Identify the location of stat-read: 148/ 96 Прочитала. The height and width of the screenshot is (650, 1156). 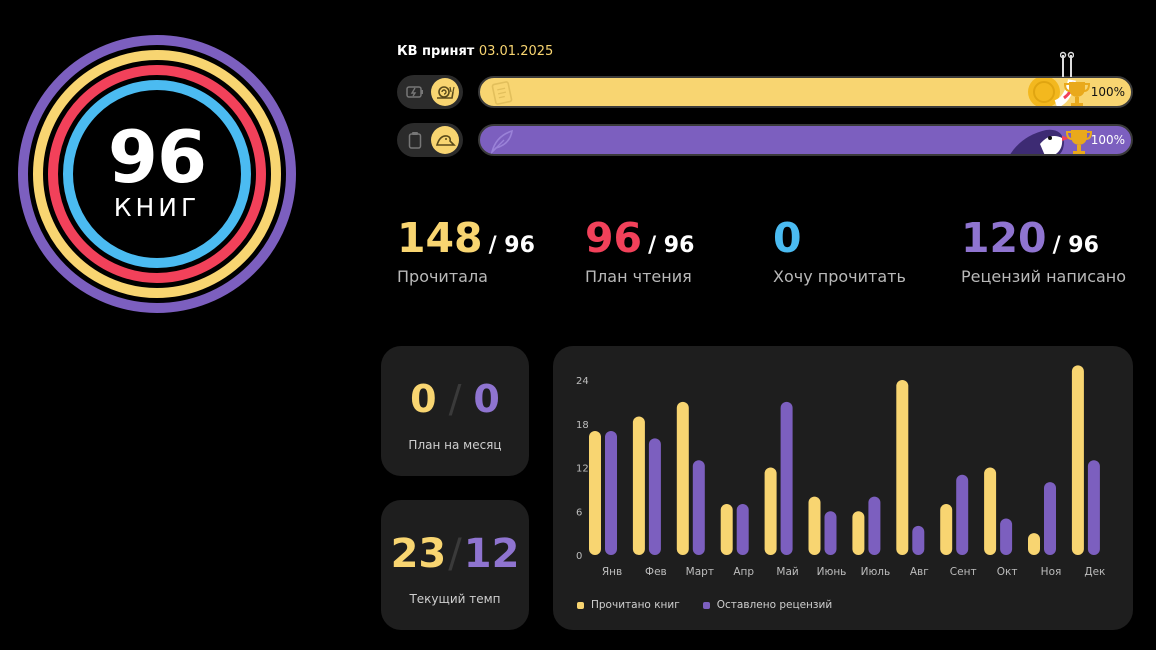
(466, 252).